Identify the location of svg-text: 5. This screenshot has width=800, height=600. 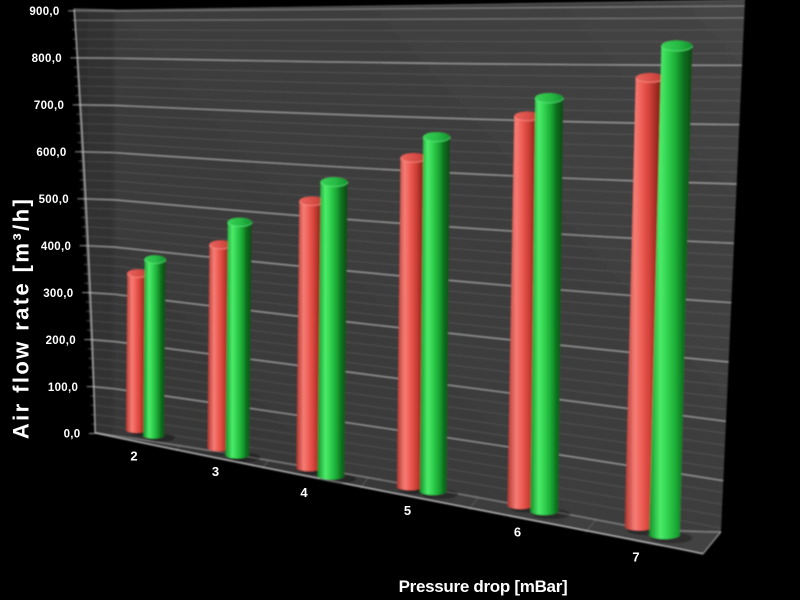
(407, 510).